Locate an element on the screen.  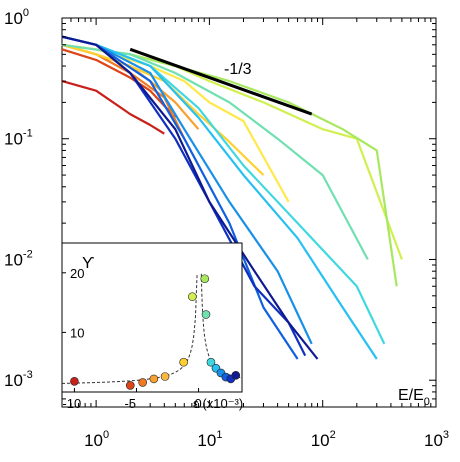
inset-xlabel: ε (x10⁻³) is located at coordinates (218, 403).